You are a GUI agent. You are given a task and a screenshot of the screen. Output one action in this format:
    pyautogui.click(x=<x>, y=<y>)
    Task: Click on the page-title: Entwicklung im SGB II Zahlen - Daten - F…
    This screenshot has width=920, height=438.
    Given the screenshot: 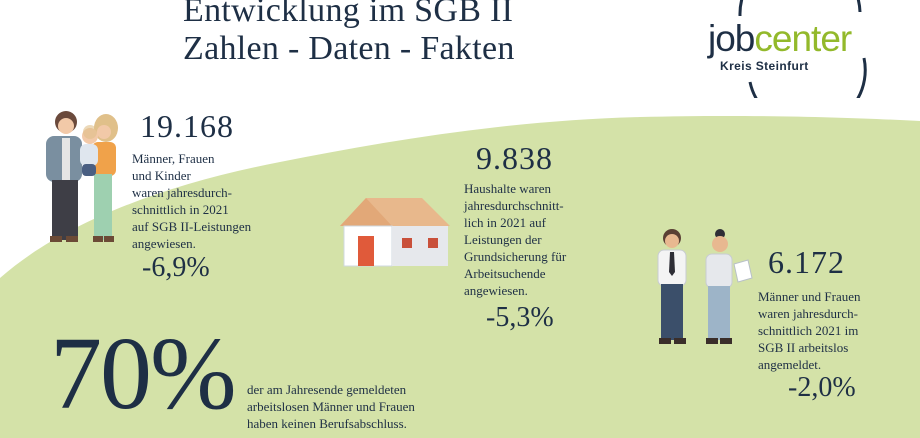 What is the action you would take?
    pyautogui.click(x=349, y=34)
    